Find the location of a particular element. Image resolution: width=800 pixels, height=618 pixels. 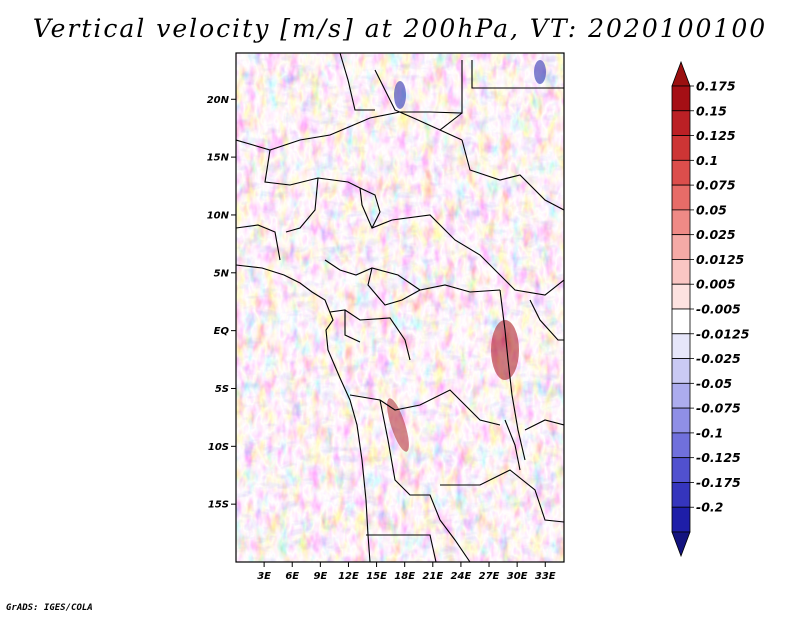

colorbar-label: 0.025 is located at coordinates (716, 234).